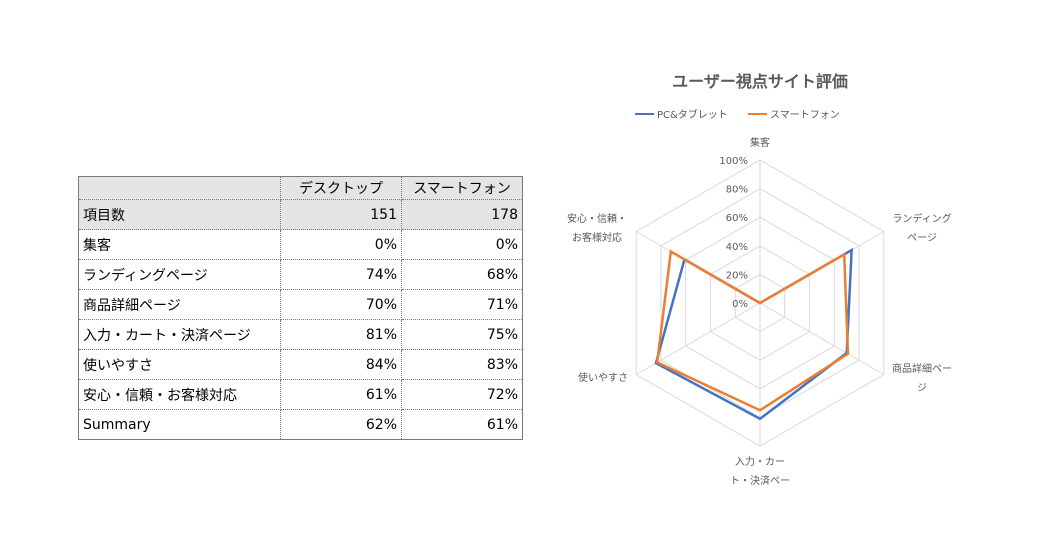 Image resolution: width=1050 pixels, height=550 pixels. I want to click on value-cell: 75%, so click(462, 334).